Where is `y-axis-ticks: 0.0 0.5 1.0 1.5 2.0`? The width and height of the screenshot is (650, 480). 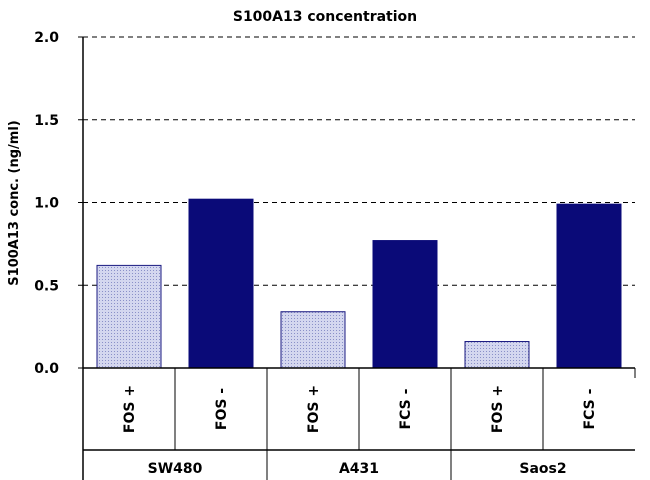
y-axis-ticks: 0.0 0.5 1.0 1.5 2.0 is located at coordinates (58, 203).